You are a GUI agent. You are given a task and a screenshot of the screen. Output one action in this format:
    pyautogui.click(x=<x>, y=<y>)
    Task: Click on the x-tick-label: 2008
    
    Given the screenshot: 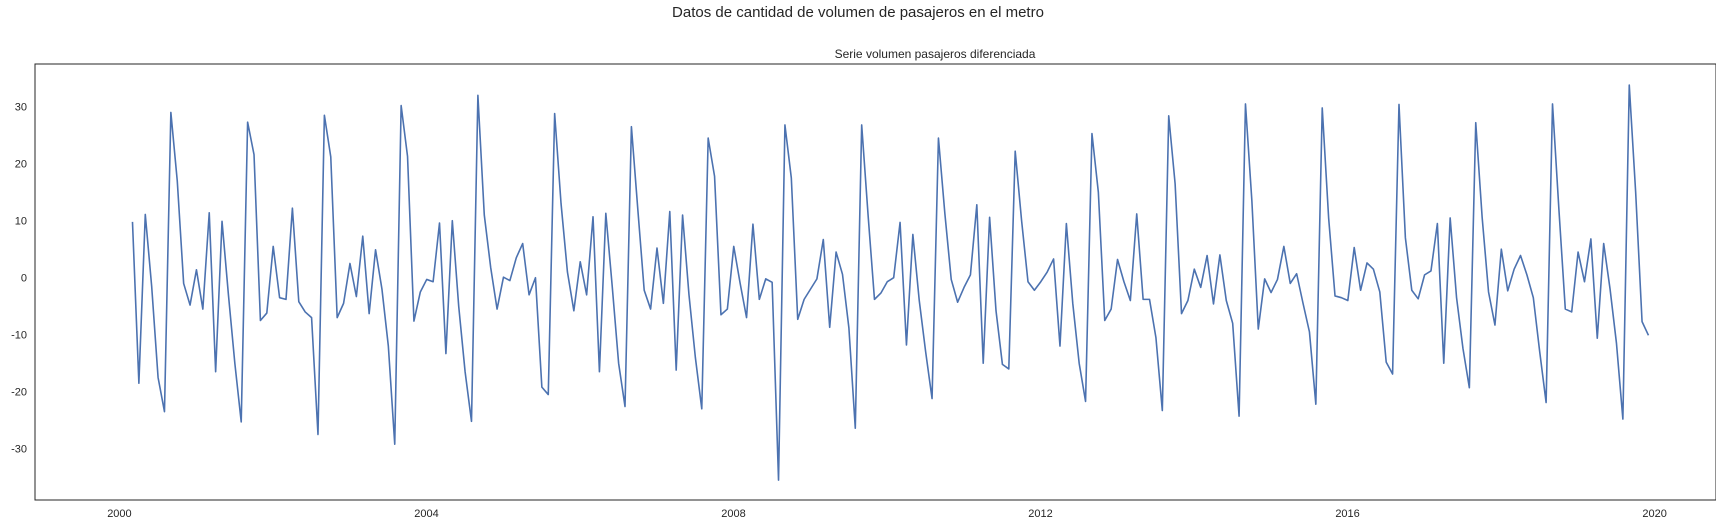 What is the action you would take?
    pyautogui.click(x=733, y=514)
    